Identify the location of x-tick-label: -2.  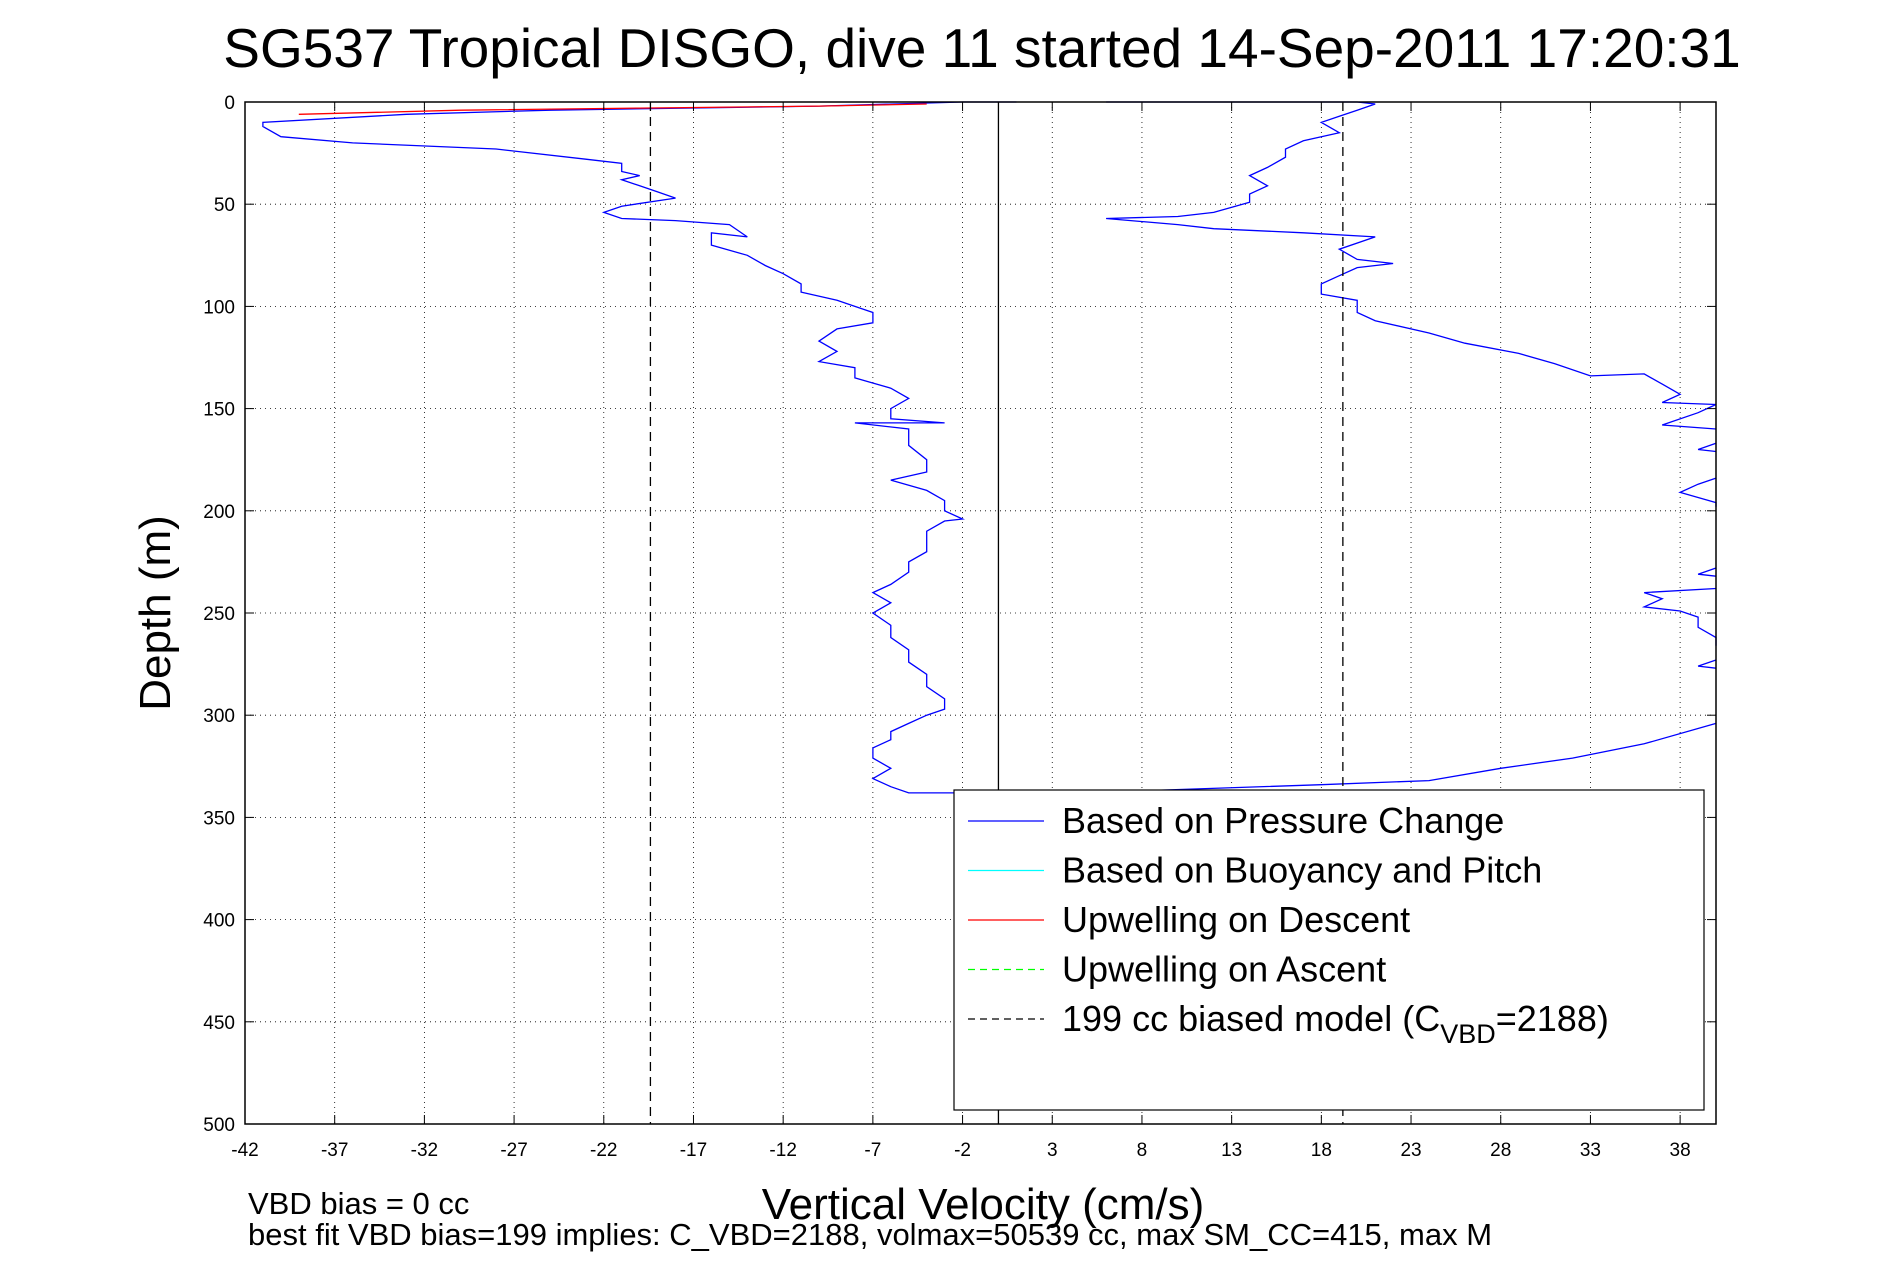
(962, 1150).